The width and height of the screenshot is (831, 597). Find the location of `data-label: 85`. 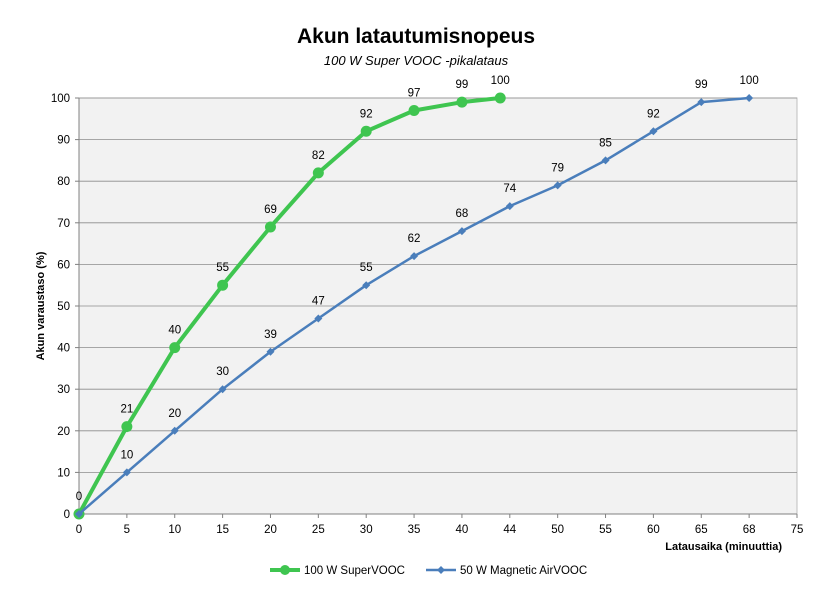

data-label: 85 is located at coordinates (605, 143).